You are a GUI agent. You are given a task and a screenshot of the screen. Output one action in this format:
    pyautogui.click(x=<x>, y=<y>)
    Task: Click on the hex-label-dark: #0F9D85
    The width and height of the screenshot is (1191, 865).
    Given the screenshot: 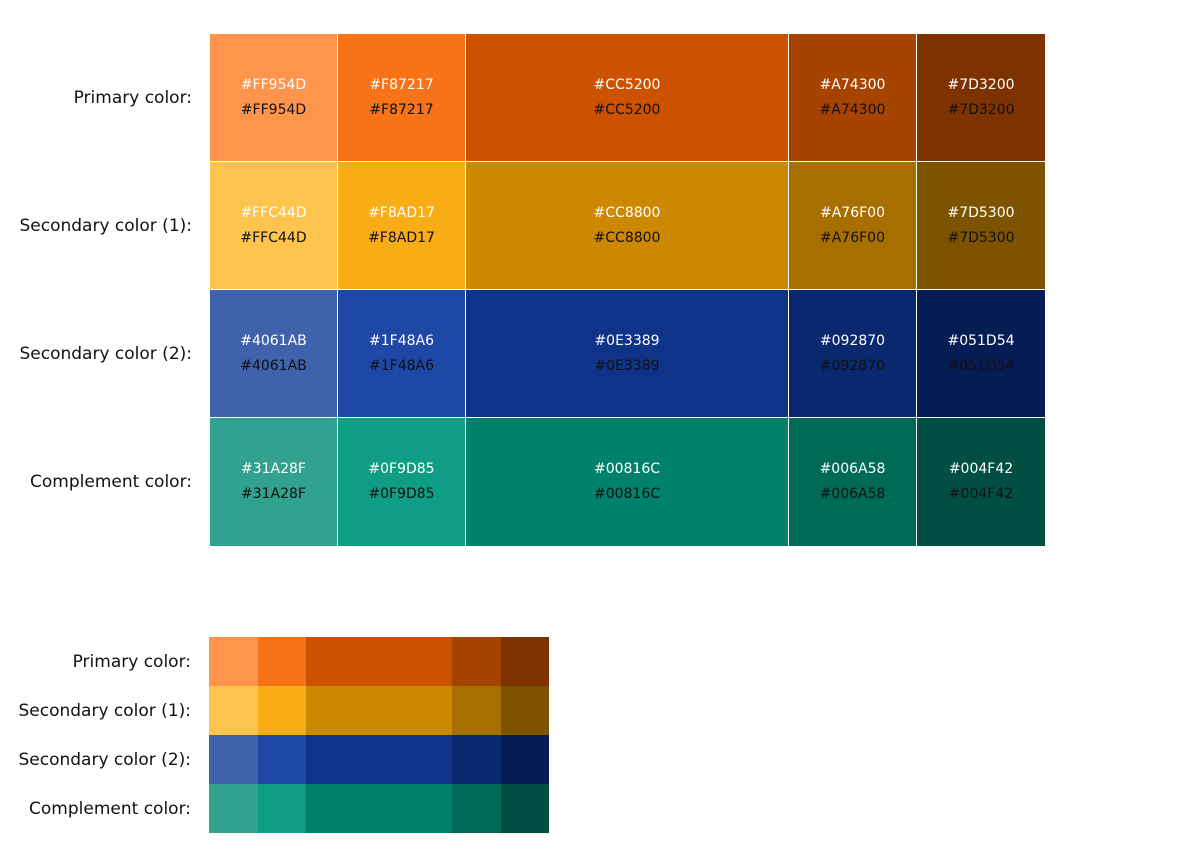 What is the action you would take?
    pyautogui.click(x=401, y=494)
    